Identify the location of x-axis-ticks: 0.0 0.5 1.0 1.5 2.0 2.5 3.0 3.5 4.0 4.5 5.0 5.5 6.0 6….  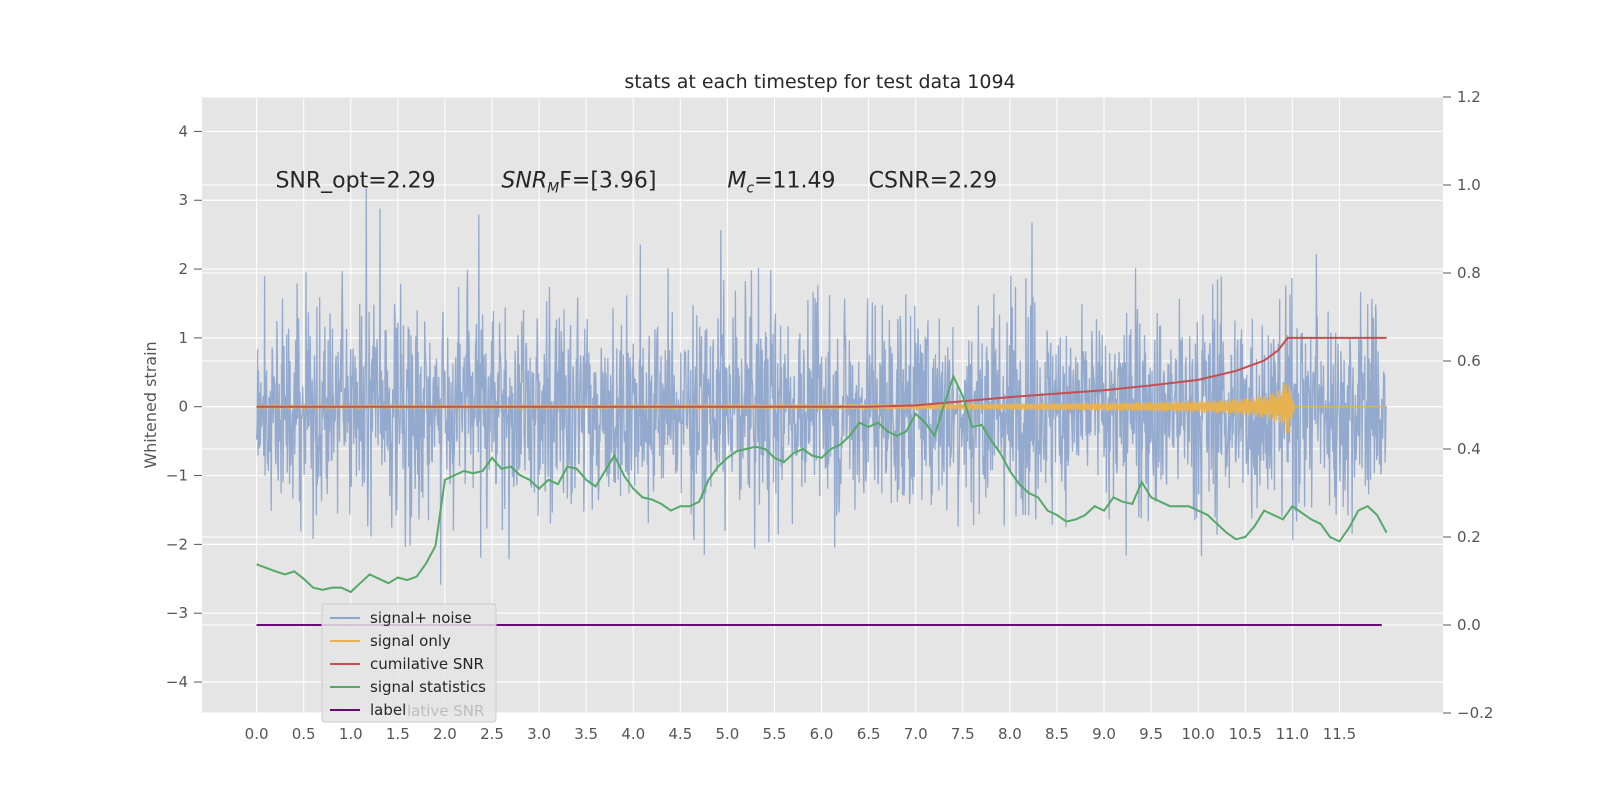
(800, 734).